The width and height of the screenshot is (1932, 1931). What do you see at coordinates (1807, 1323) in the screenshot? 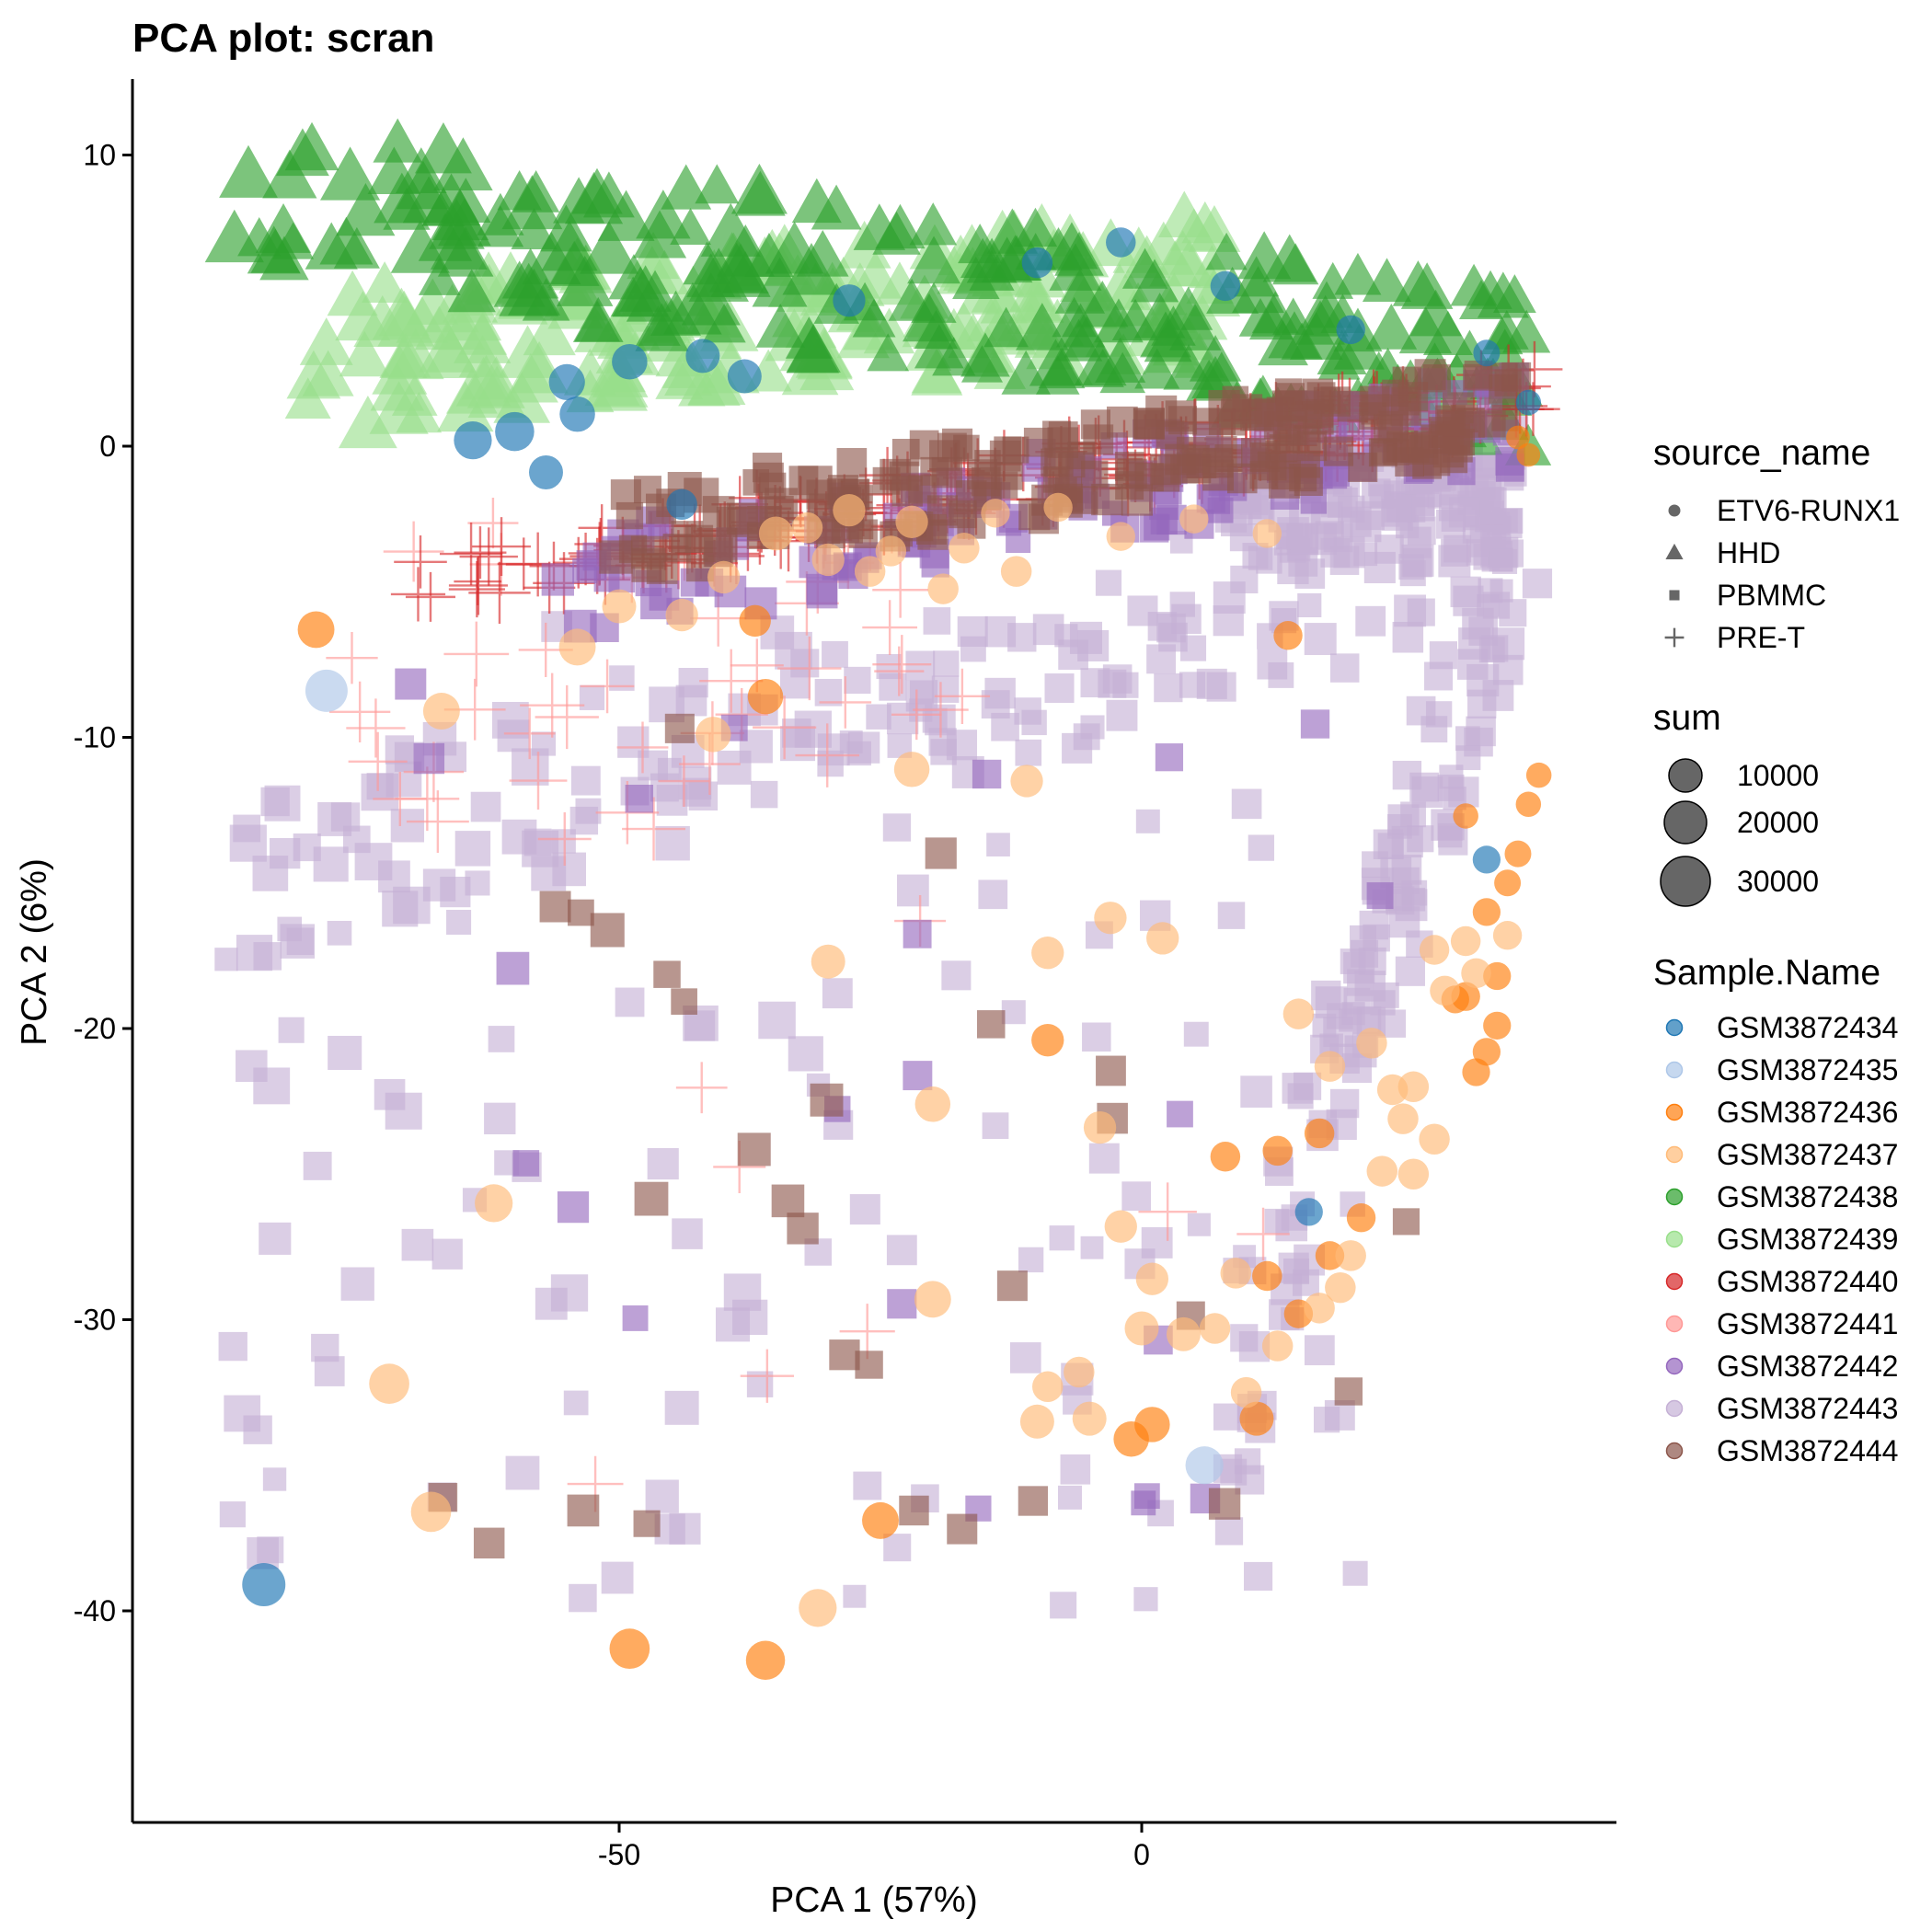
I see `legend-color-label: GSM3872441` at bounding box center [1807, 1323].